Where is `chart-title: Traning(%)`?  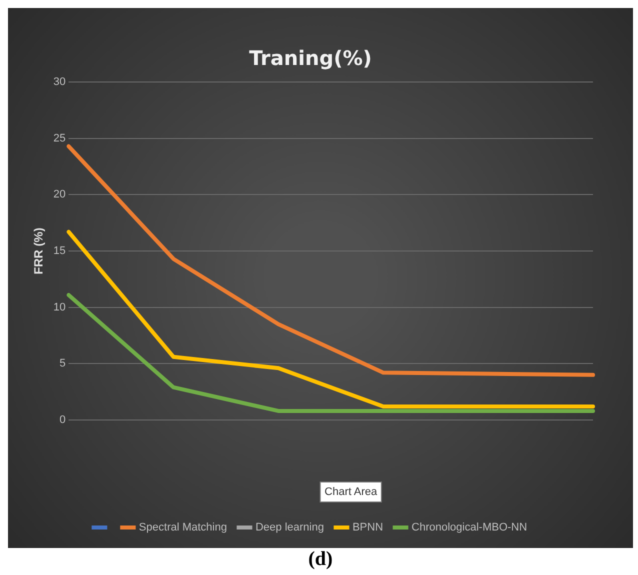 chart-title: Traning(%) is located at coordinates (310, 58).